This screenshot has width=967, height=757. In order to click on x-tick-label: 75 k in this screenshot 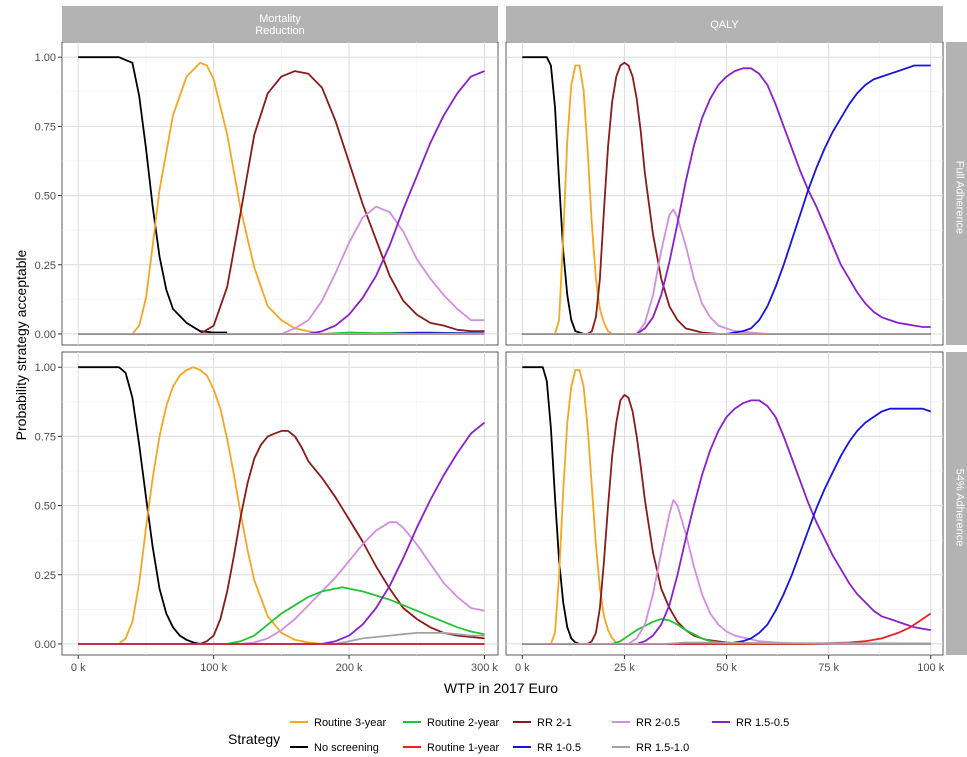, I will do `click(828, 668)`.